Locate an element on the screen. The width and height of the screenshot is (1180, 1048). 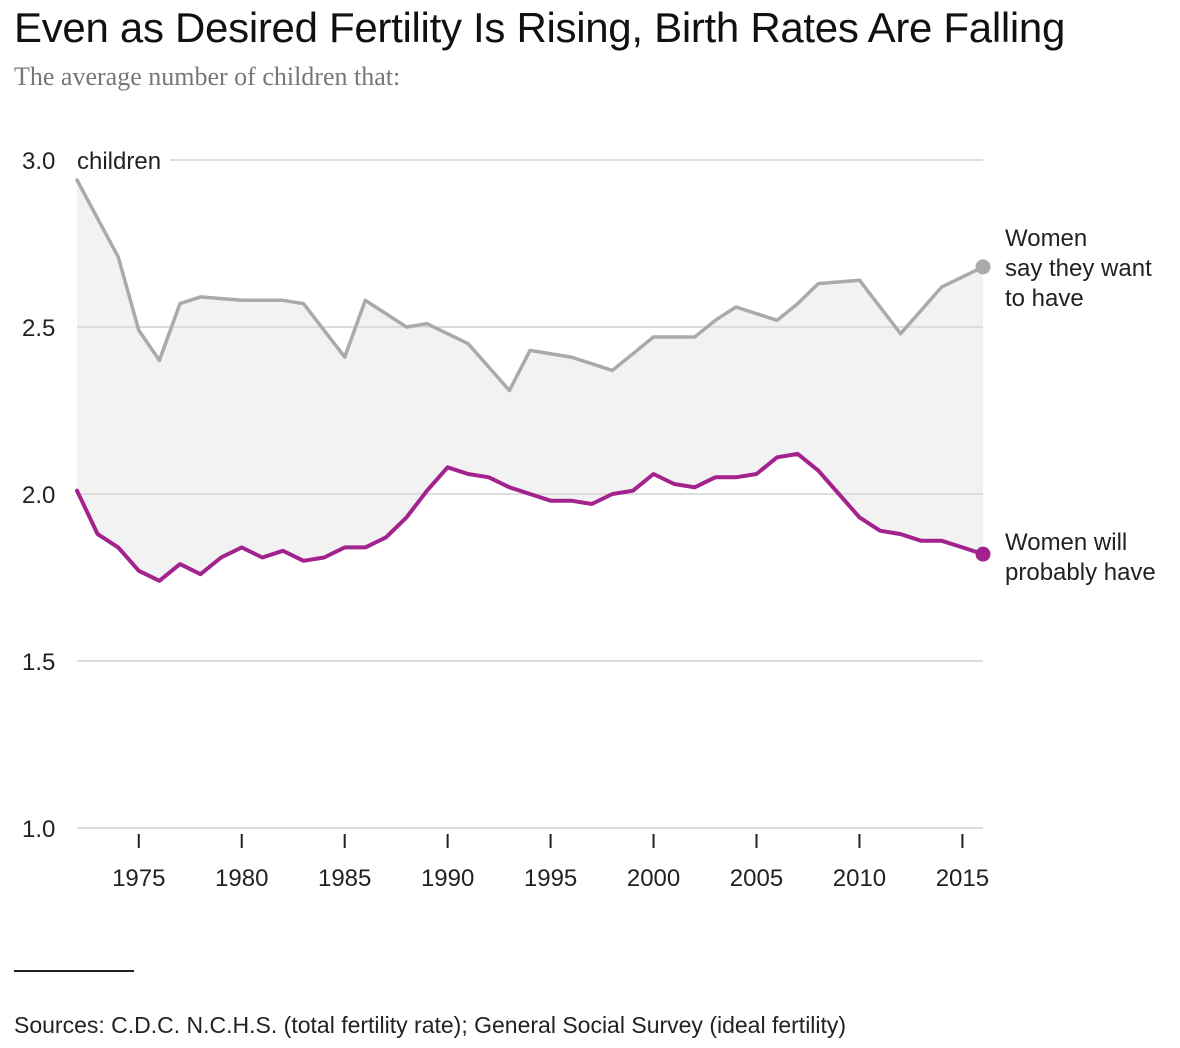
series-end-dot-desired is located at coordinates (983, 267).